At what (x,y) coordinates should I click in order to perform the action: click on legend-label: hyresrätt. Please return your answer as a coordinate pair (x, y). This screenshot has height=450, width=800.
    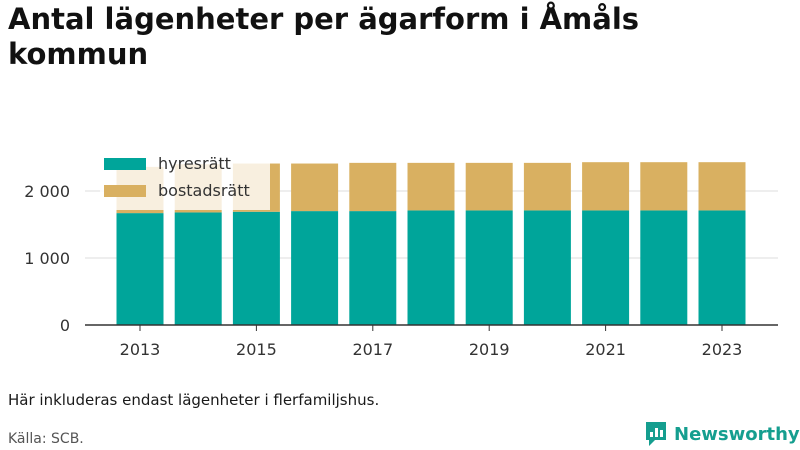
    Looking at the image, I should click on (194, 163).